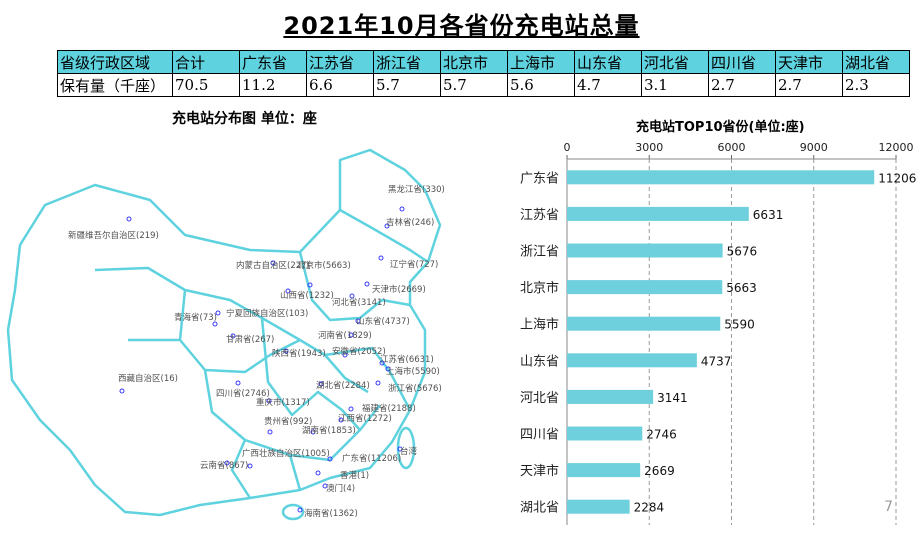 This screenshot has width=923, height=537. What do you see at coordinates (541, 62) in the screenshot?
I see `table-cell: 上海市` at bounding box center [541, 62].